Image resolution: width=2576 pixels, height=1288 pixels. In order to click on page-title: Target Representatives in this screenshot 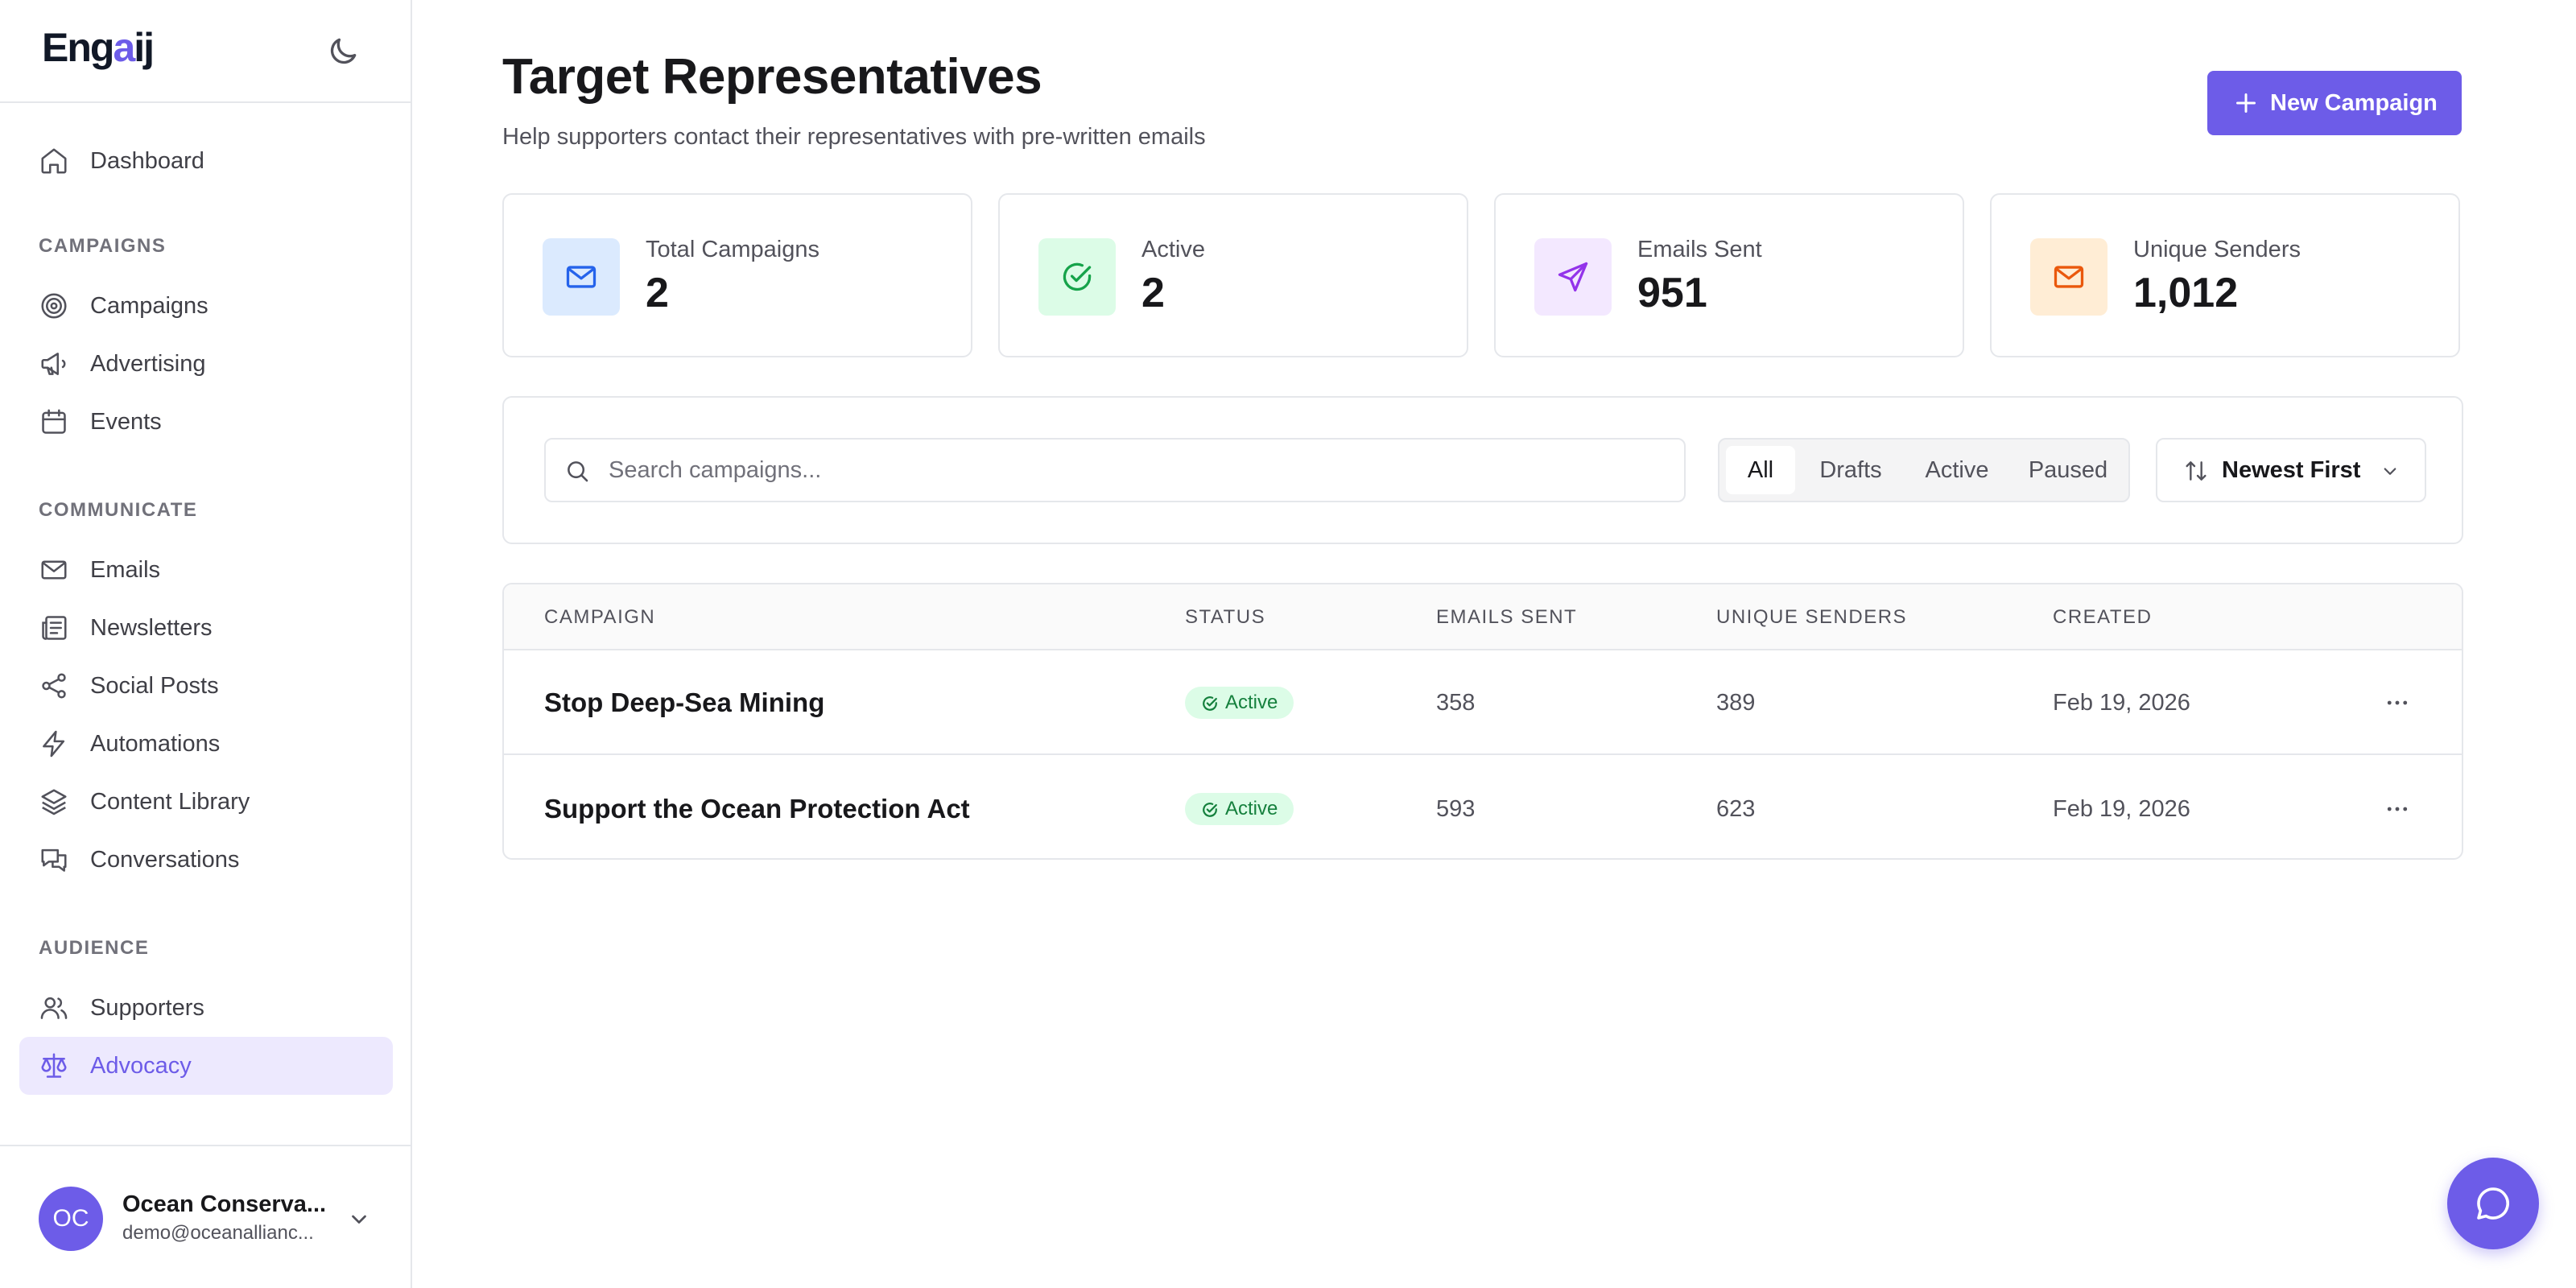, I will do `click(772, 77)`.